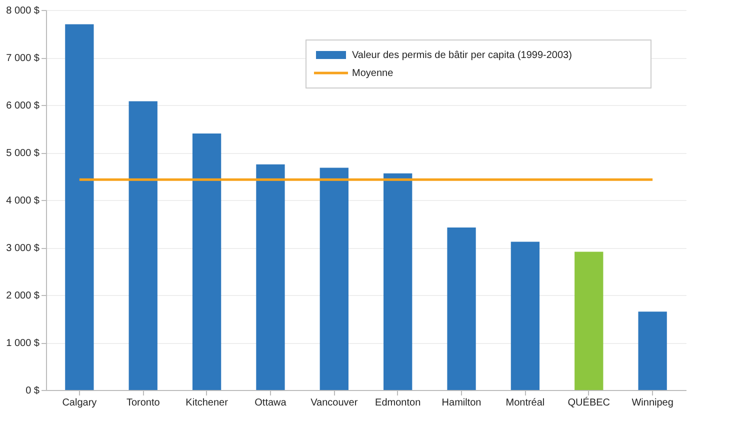  Describe the element at coordinates (462, 403) in the screenshot. I see `x-tick-label: Hamilton` at that location.